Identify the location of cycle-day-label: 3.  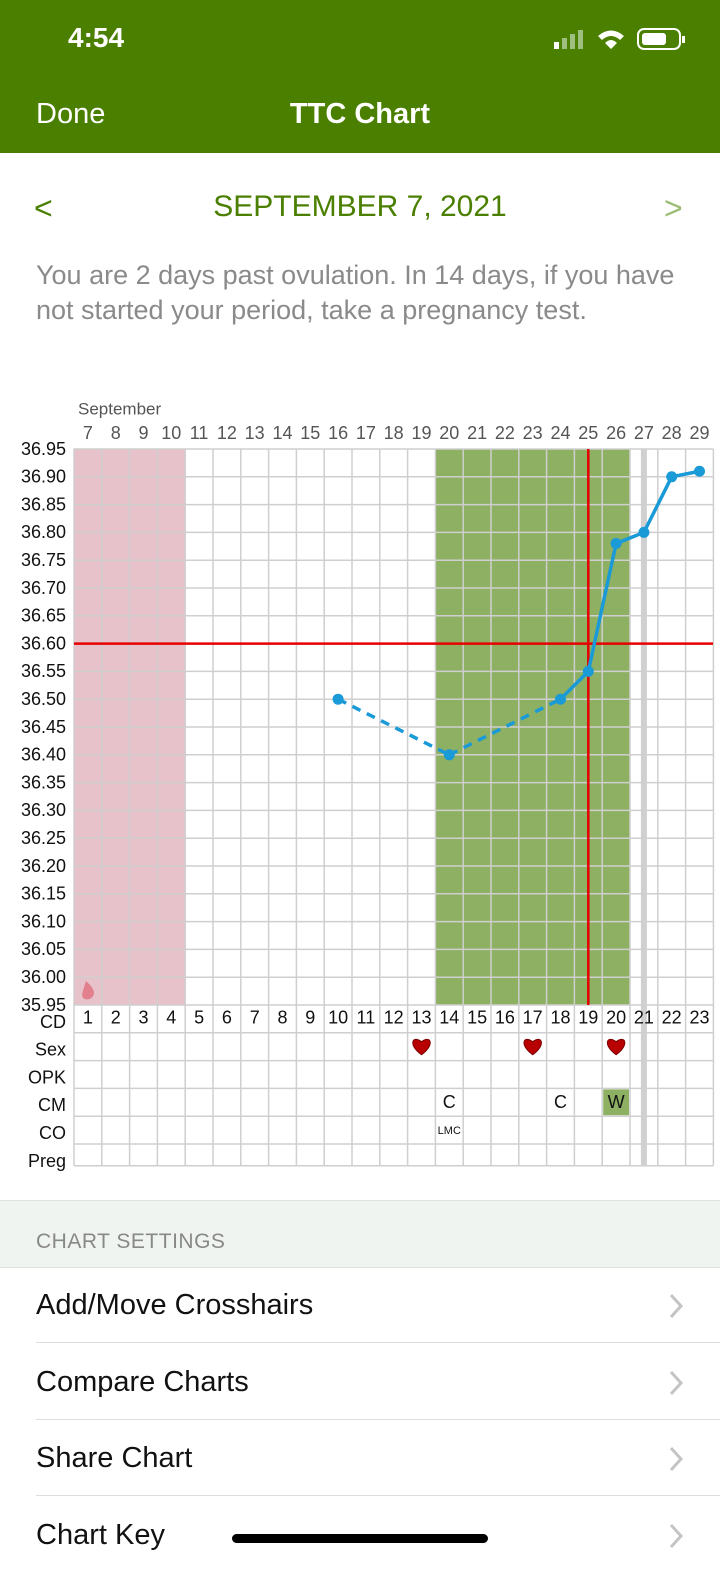
(143, 1018).